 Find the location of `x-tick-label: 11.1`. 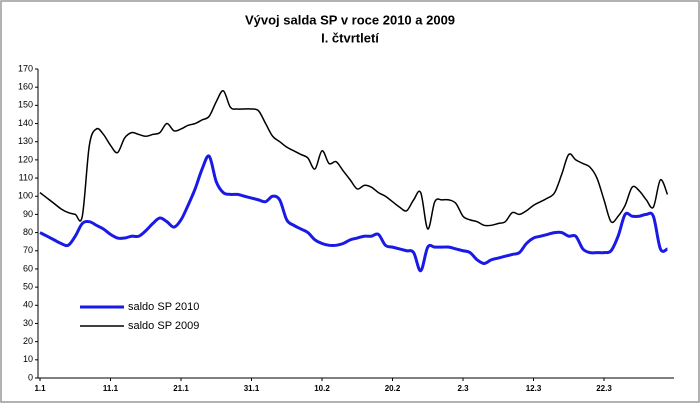

x-tick-label: 11.1 is located at coordinates (111, 388).